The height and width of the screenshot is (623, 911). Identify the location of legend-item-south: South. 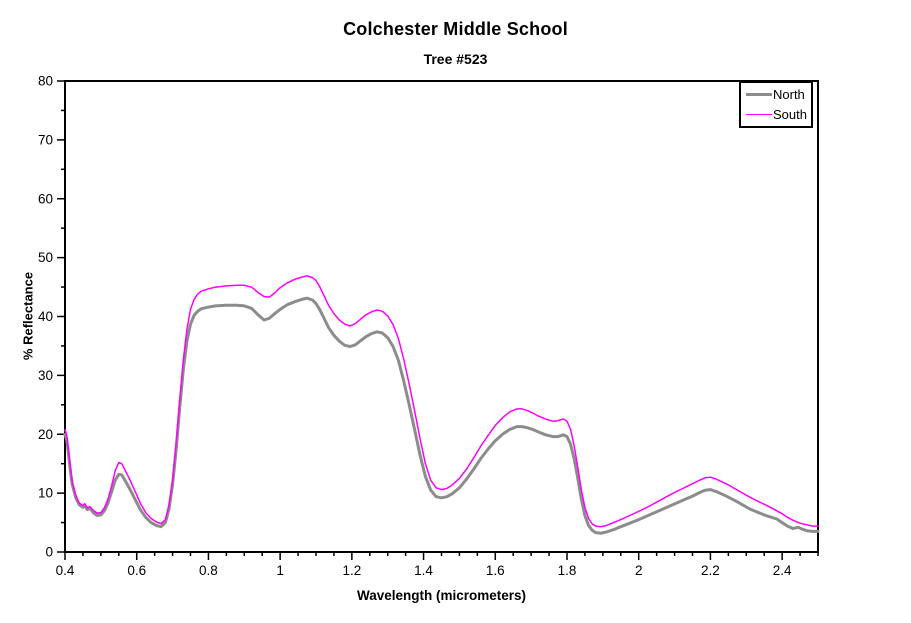
(778, 114).